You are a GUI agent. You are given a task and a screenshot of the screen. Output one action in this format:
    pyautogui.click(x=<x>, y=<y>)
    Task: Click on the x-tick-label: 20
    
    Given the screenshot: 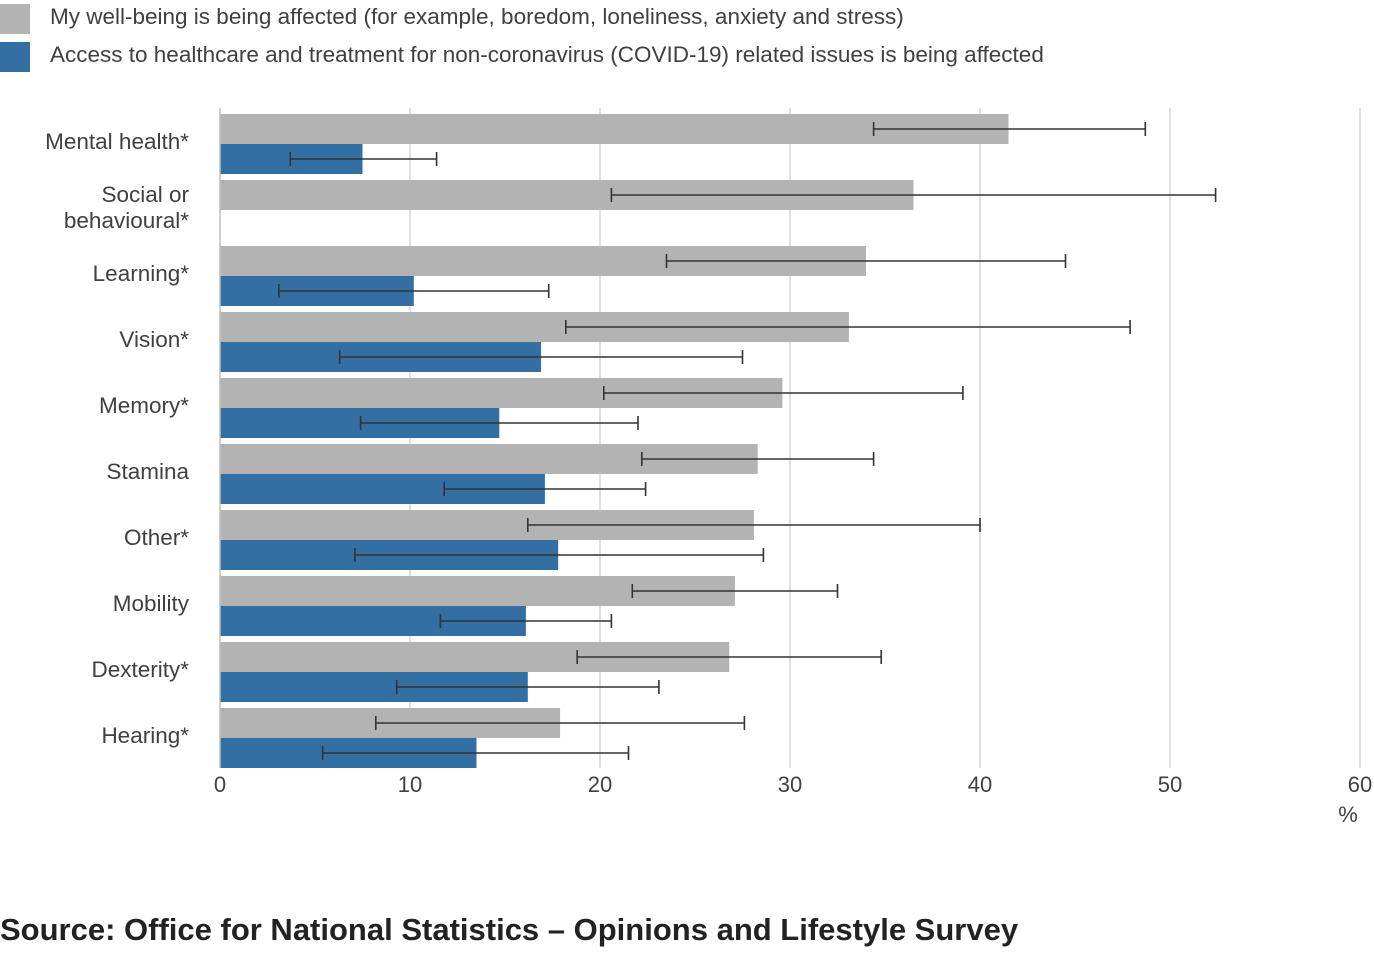 What is the action you would take?
    pyautogui.click(x=600, y=784)
    